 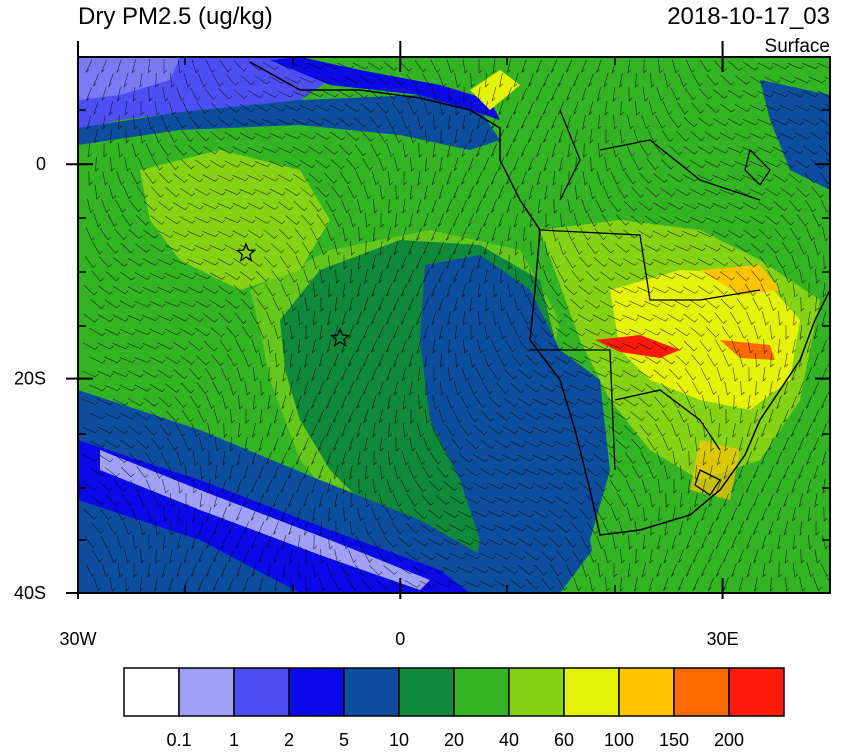 What do you see at coordinates (400, 639) in the screenshot?
I see `lon-tick-label: 0` at bounding box center [400, 639].